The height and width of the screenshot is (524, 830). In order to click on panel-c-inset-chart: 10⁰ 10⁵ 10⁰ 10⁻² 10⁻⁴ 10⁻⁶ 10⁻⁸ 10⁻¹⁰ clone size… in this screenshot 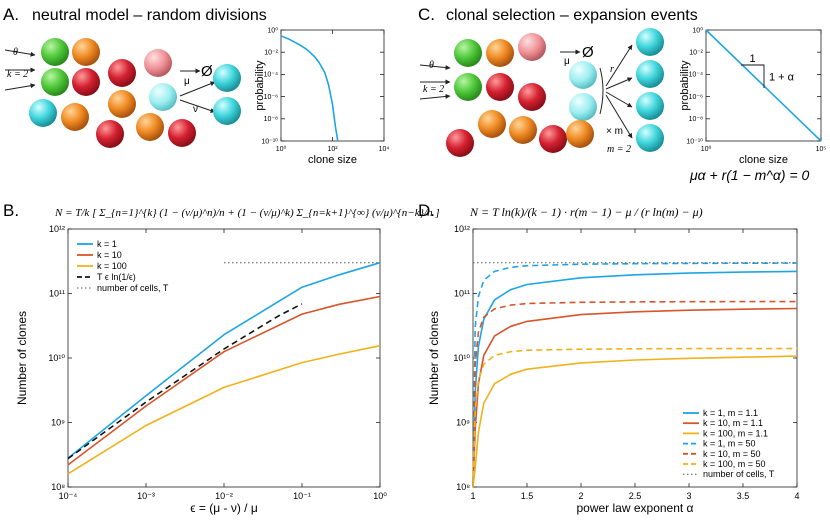, I will do `click(752, 96)`.